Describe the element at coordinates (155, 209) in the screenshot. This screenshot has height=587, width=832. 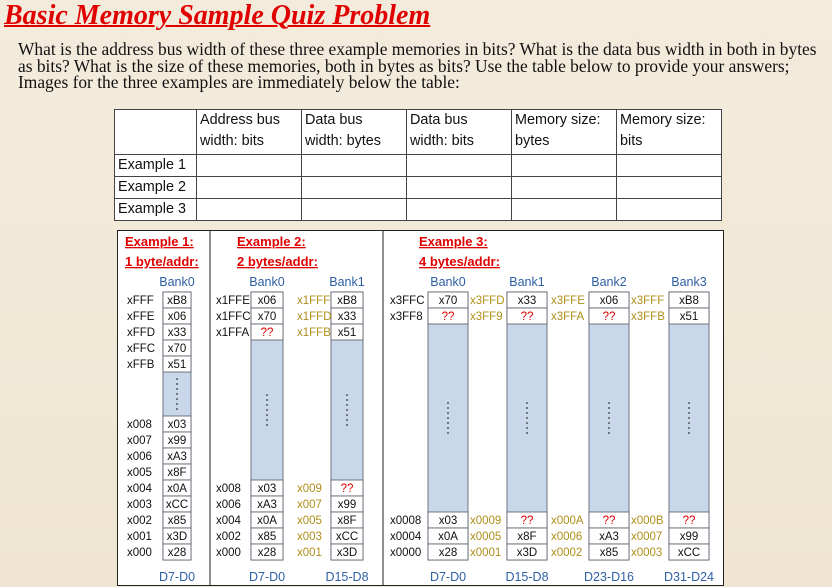
I see `row-label: Example 3` at that location.